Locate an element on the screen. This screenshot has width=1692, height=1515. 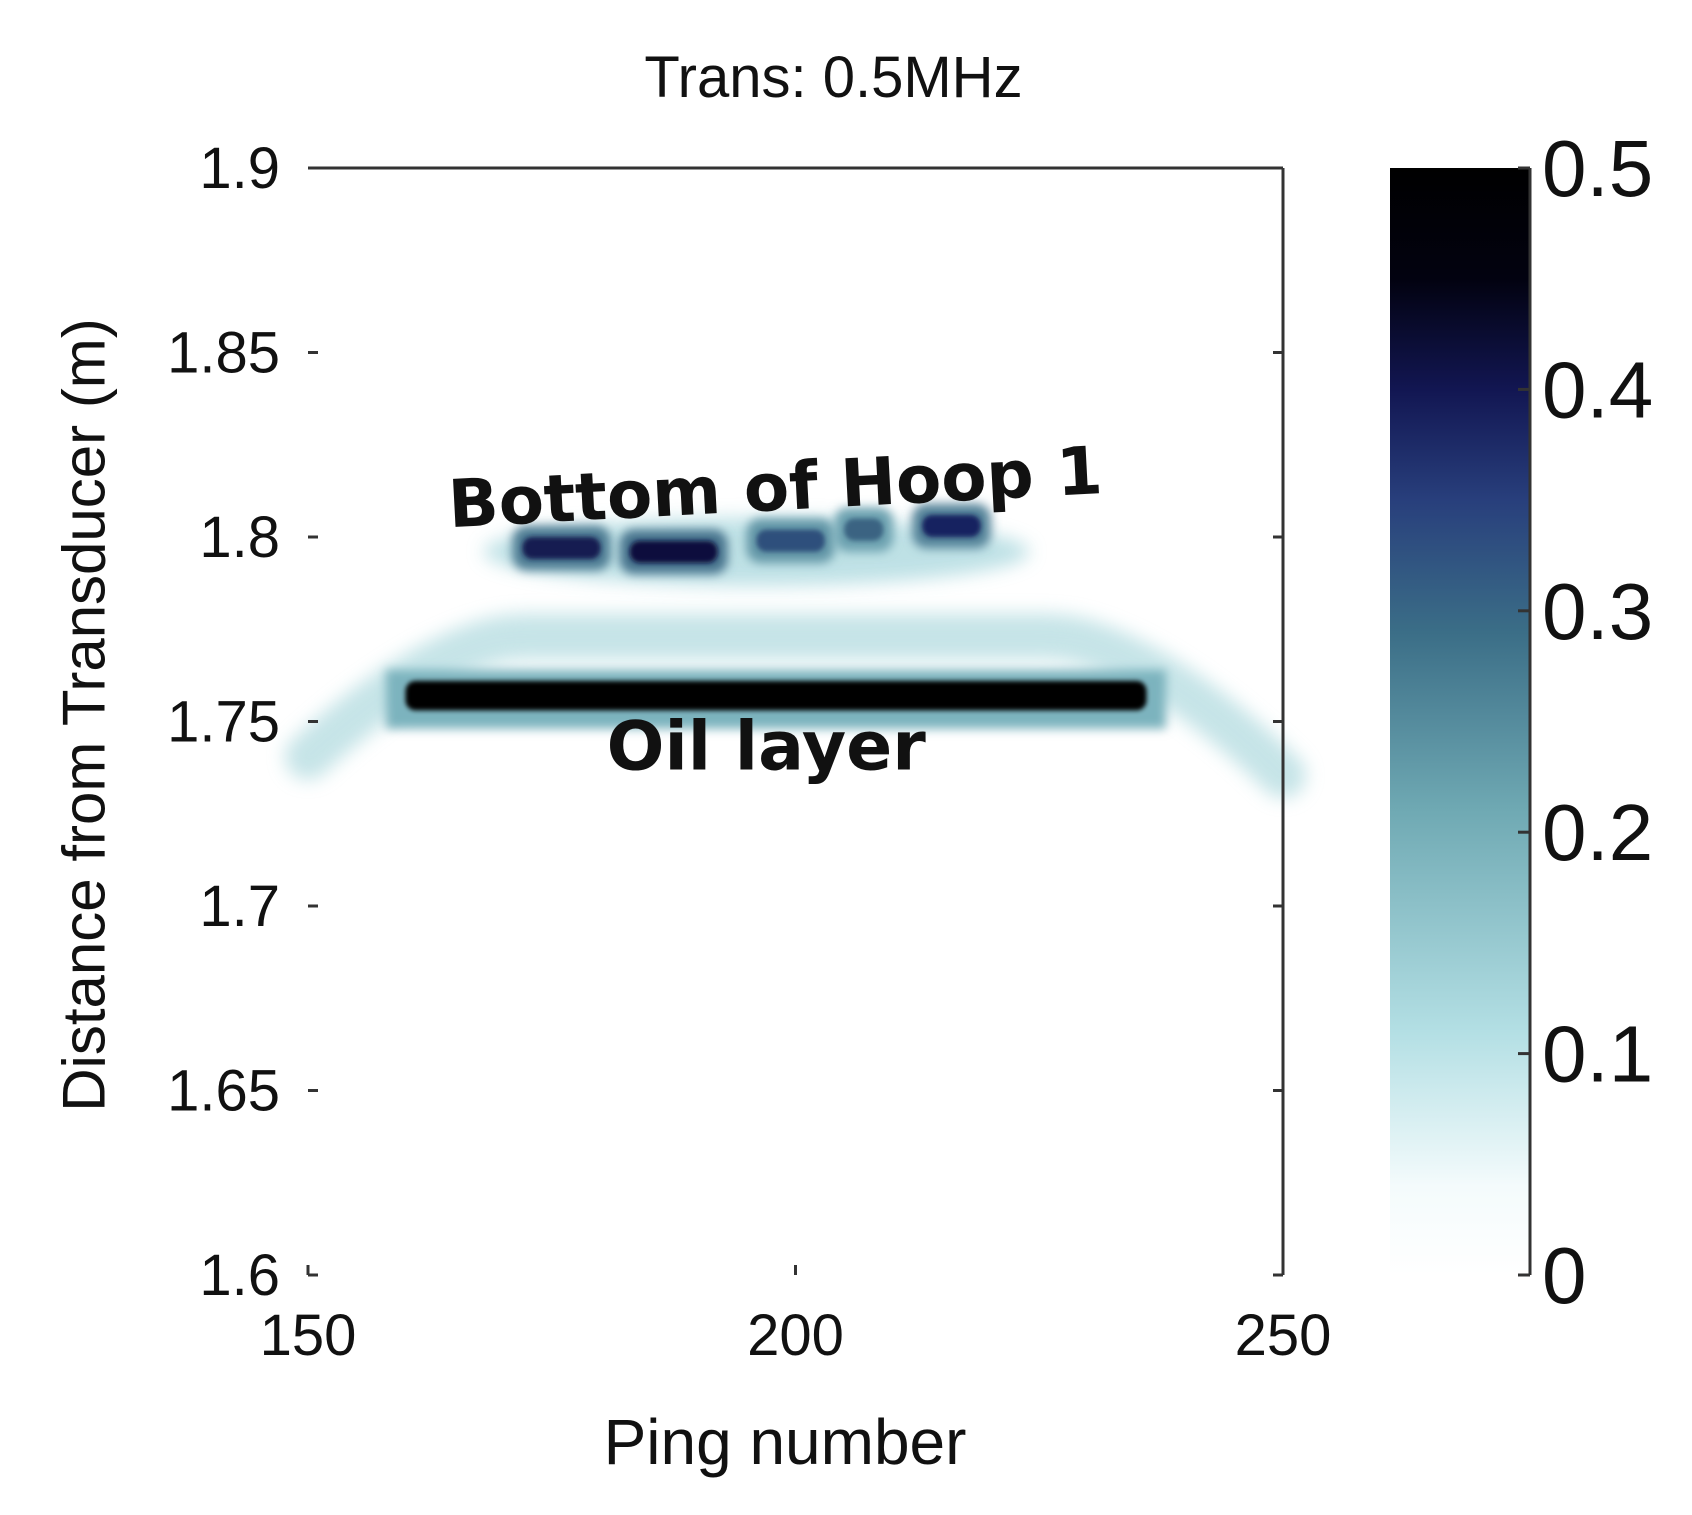
x-axis-label: Ping number is located at coordinates (785, 1442).